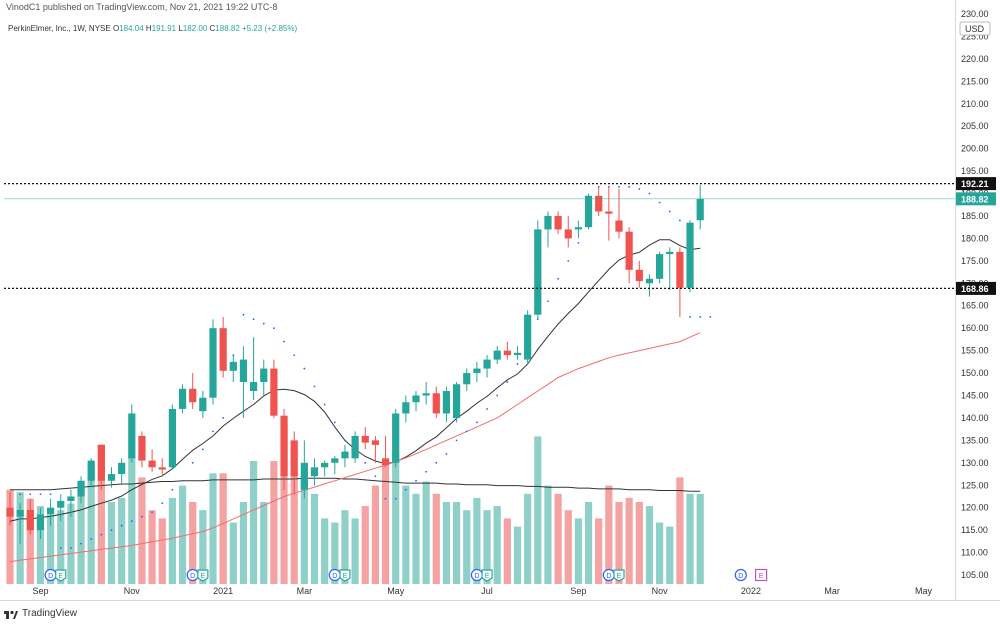 The image size is (1000, 625). I want to click on close-value: 188.82, so click(227, 28).